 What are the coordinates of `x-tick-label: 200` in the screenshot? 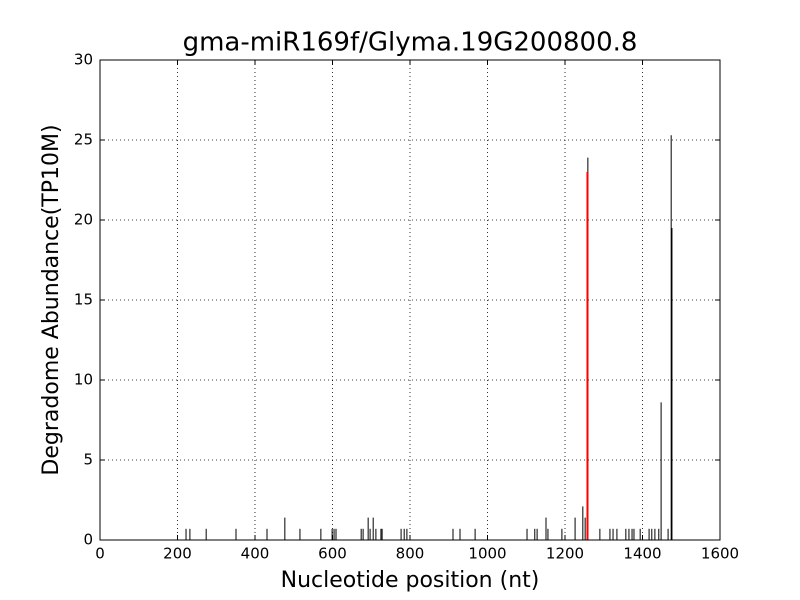 It's located at (177, 554).